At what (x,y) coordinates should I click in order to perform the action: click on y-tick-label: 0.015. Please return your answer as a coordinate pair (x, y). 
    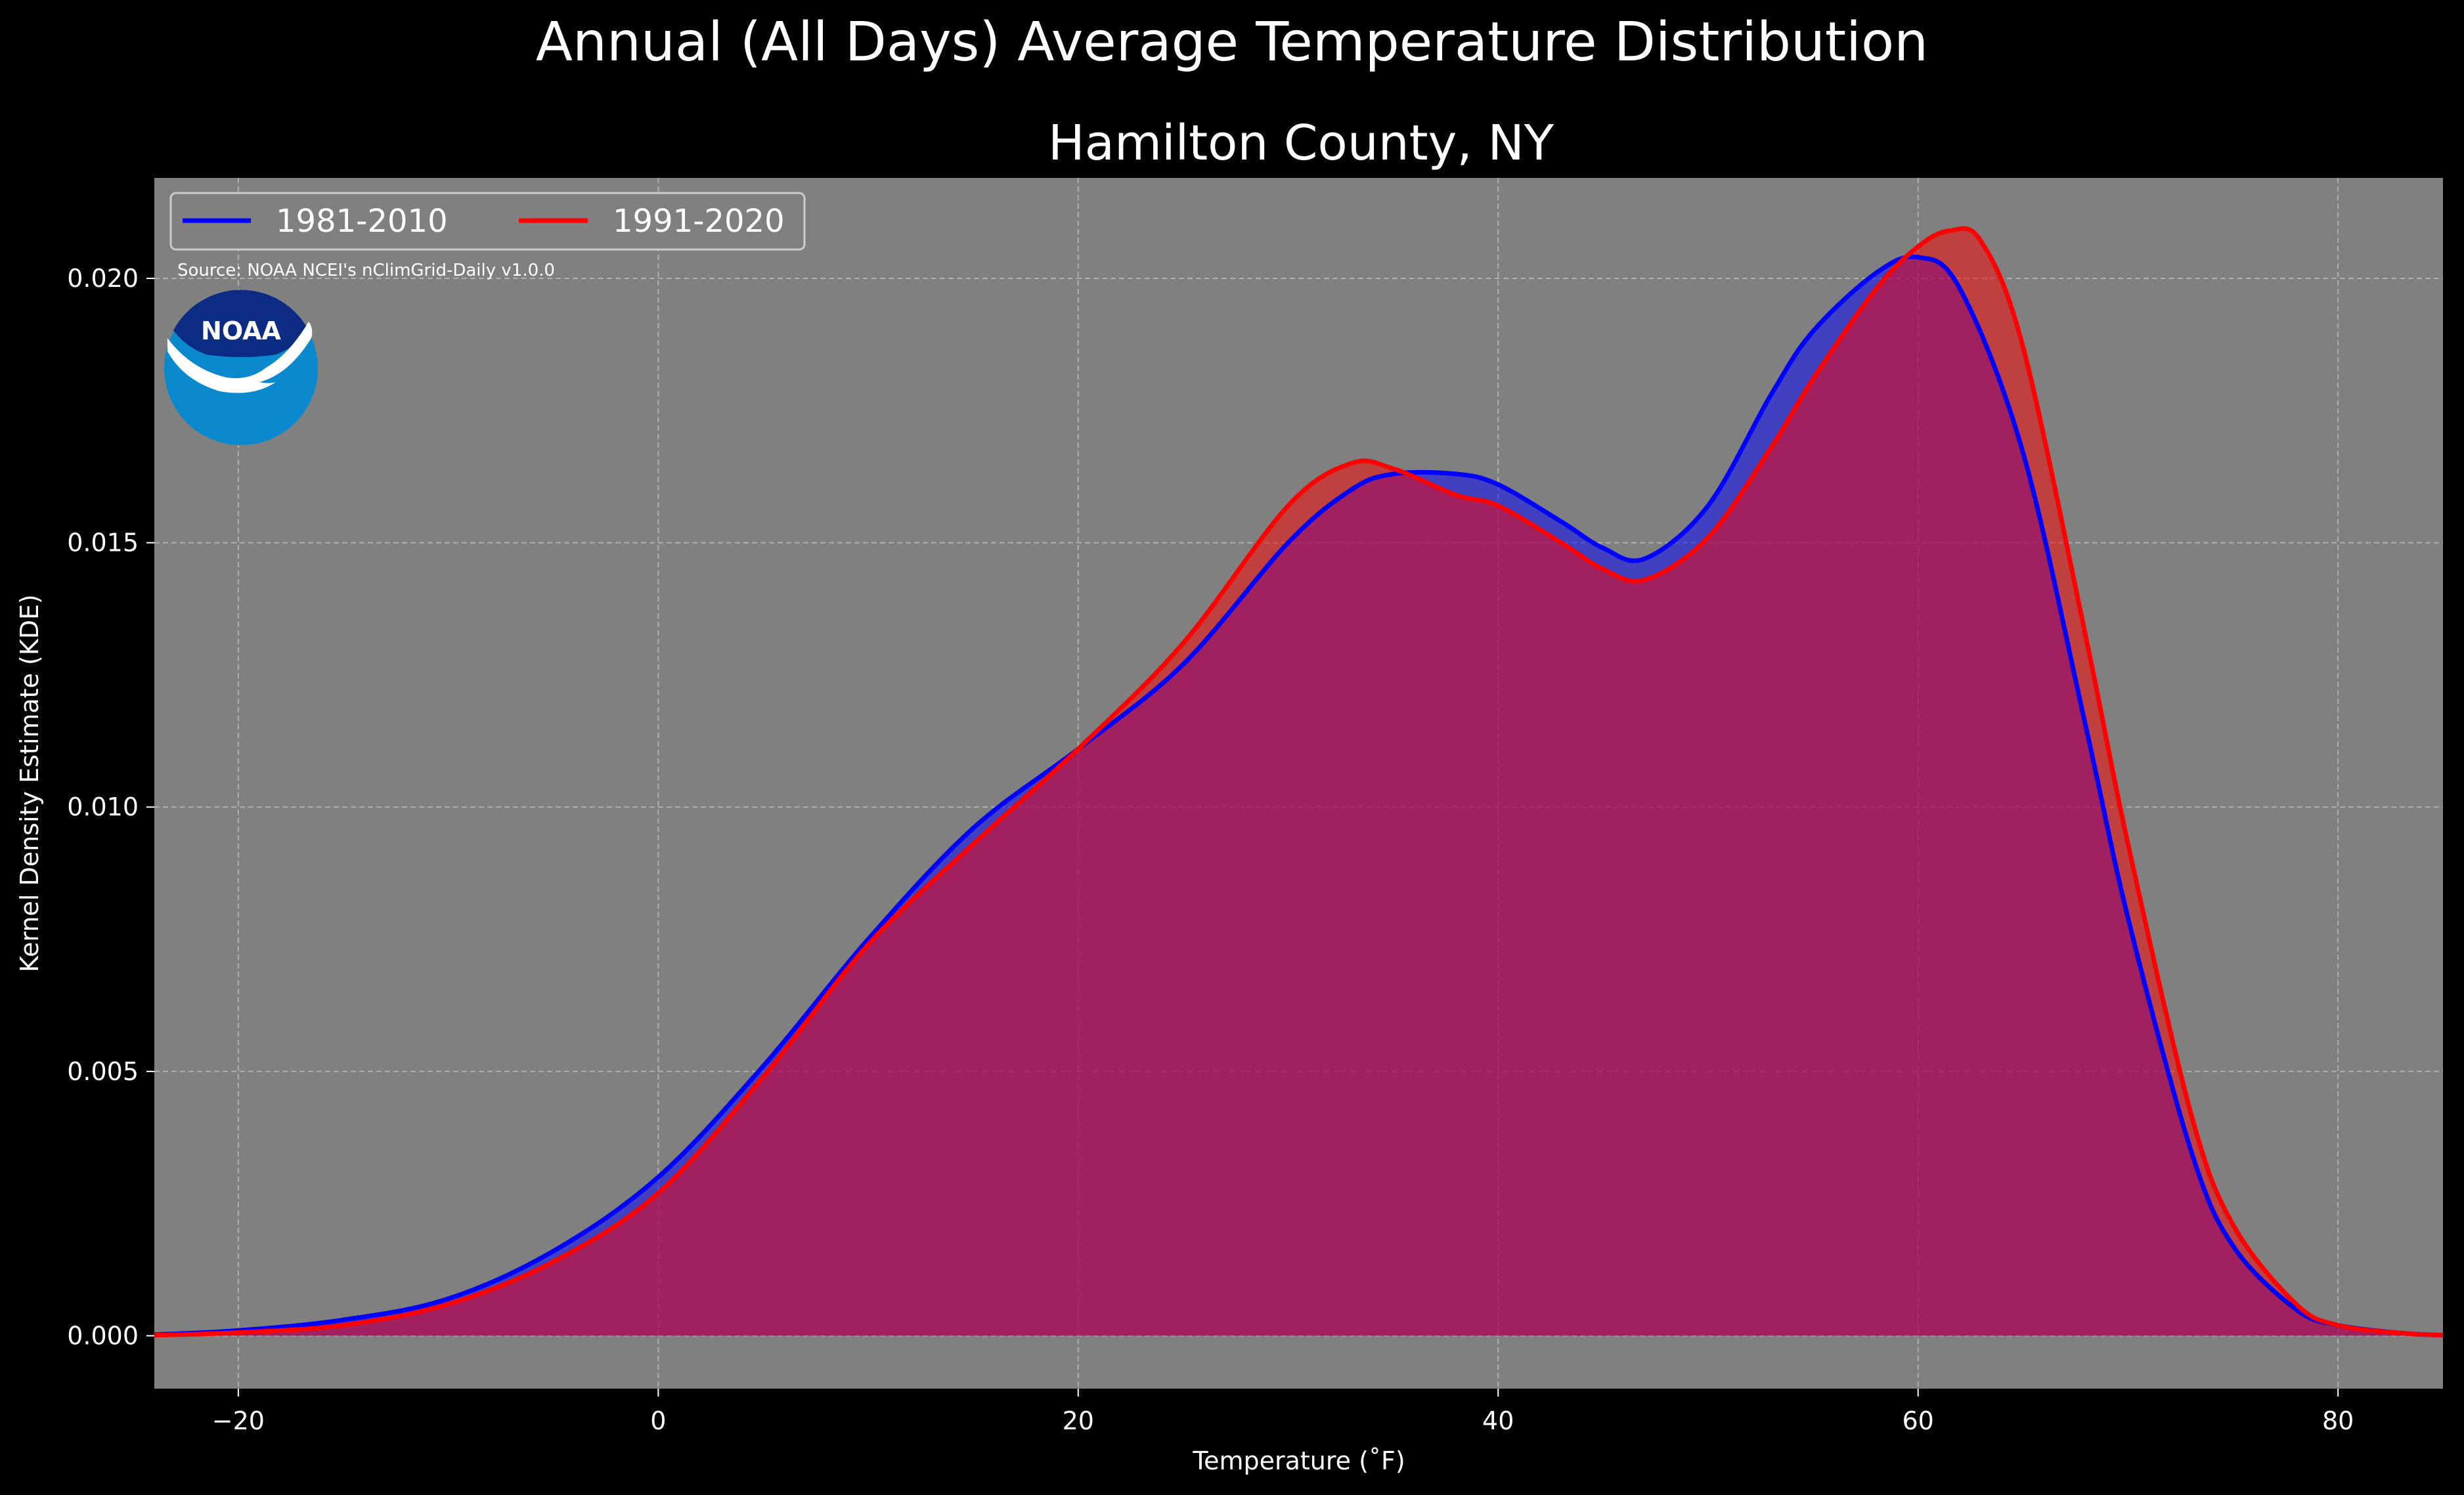
    Looking at the image, I should click on (103, 543).